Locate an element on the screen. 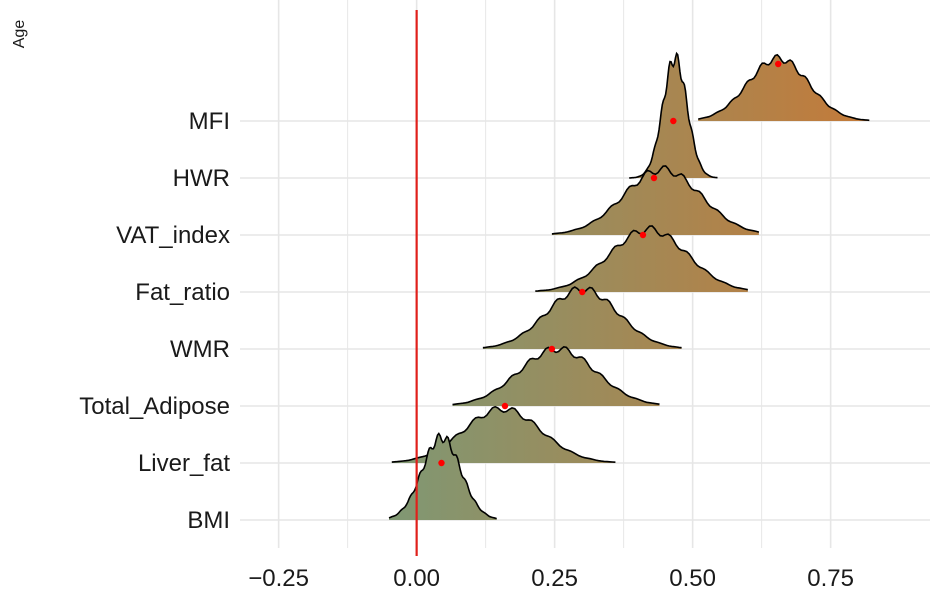  category-label: Liver_fat is located at coordinates (184, 463).